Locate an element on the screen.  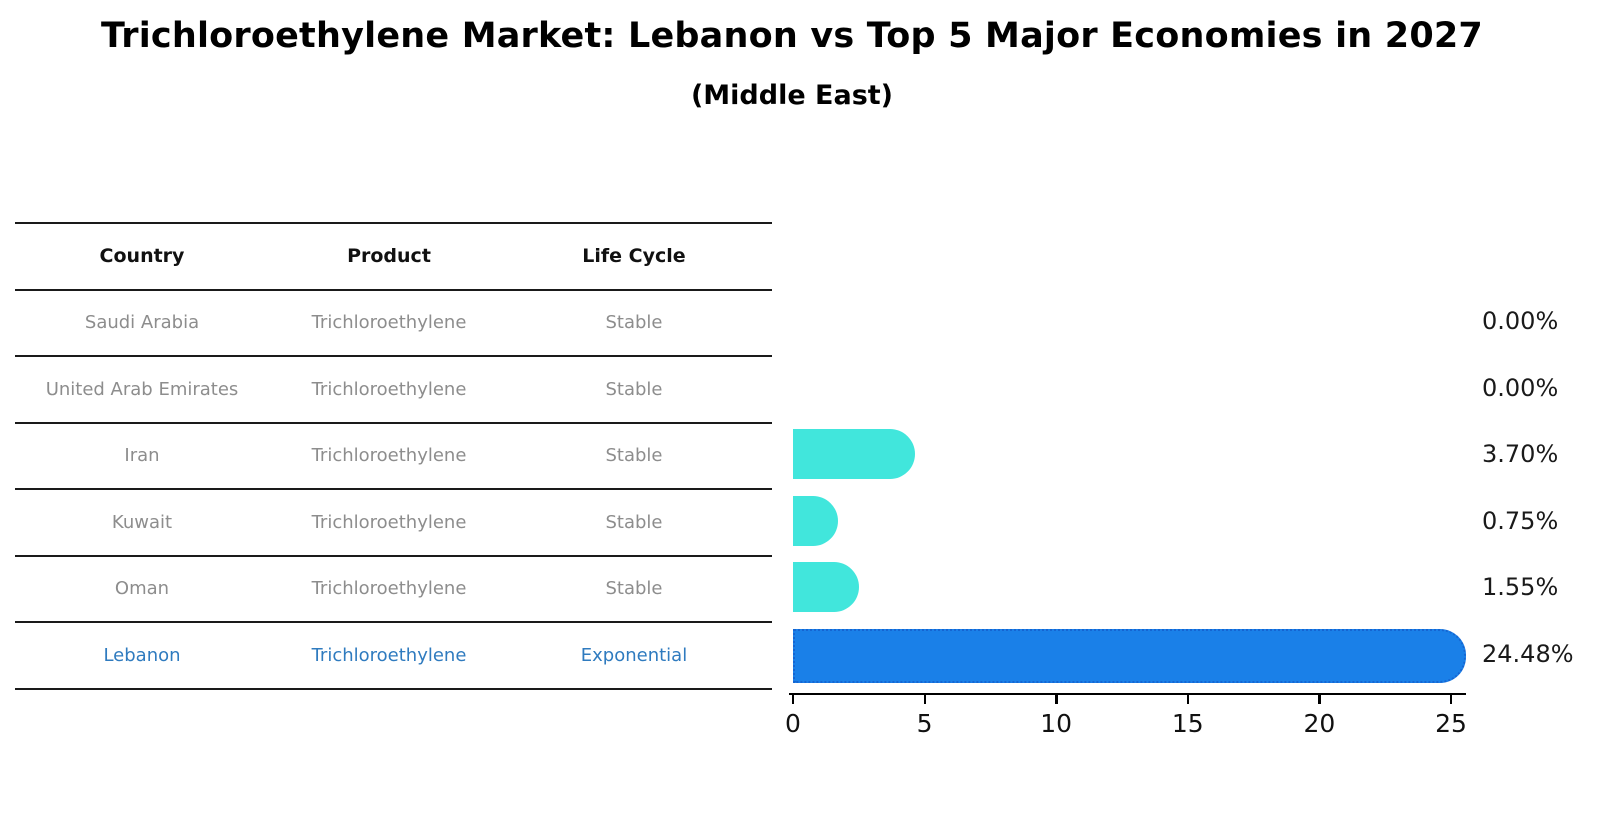
value-label-kuwait: 0.75% is located at coordinates (1520, 520).